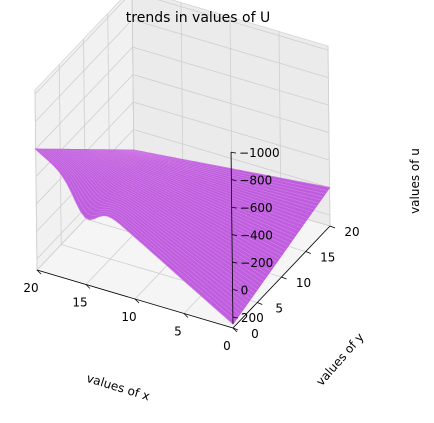 This screenshot has height=423, width=434. What do you see at coordinates (118, 387) in the screenshot?
I see `x-axis-label: values of x` at bounding box center [118, 387].